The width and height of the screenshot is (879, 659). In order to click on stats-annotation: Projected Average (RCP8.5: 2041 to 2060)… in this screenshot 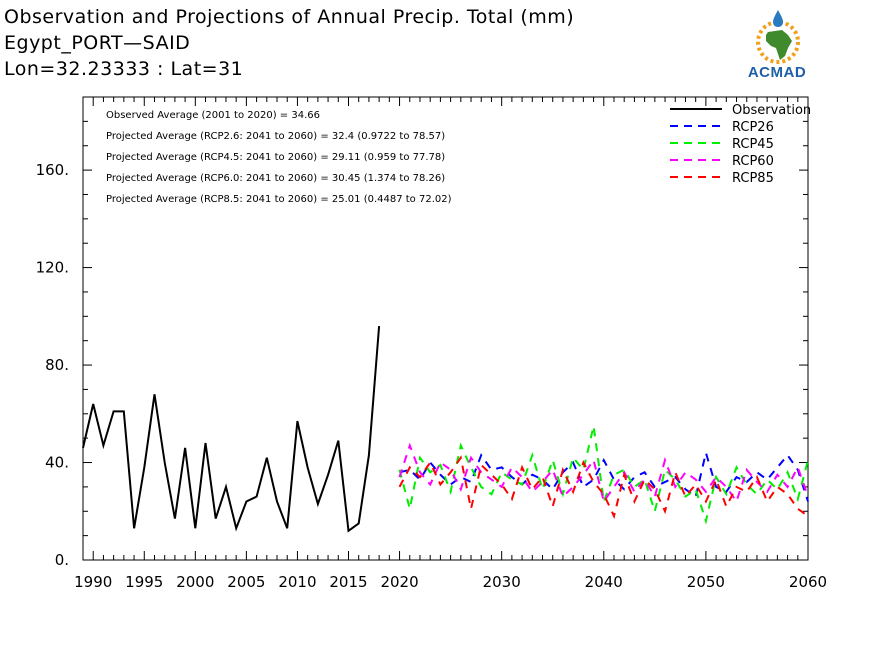, I will do `click(279, 199)`.